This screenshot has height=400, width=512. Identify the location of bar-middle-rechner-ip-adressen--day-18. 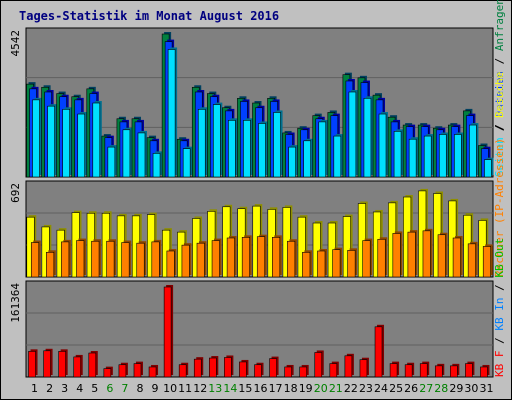
(292, 258).